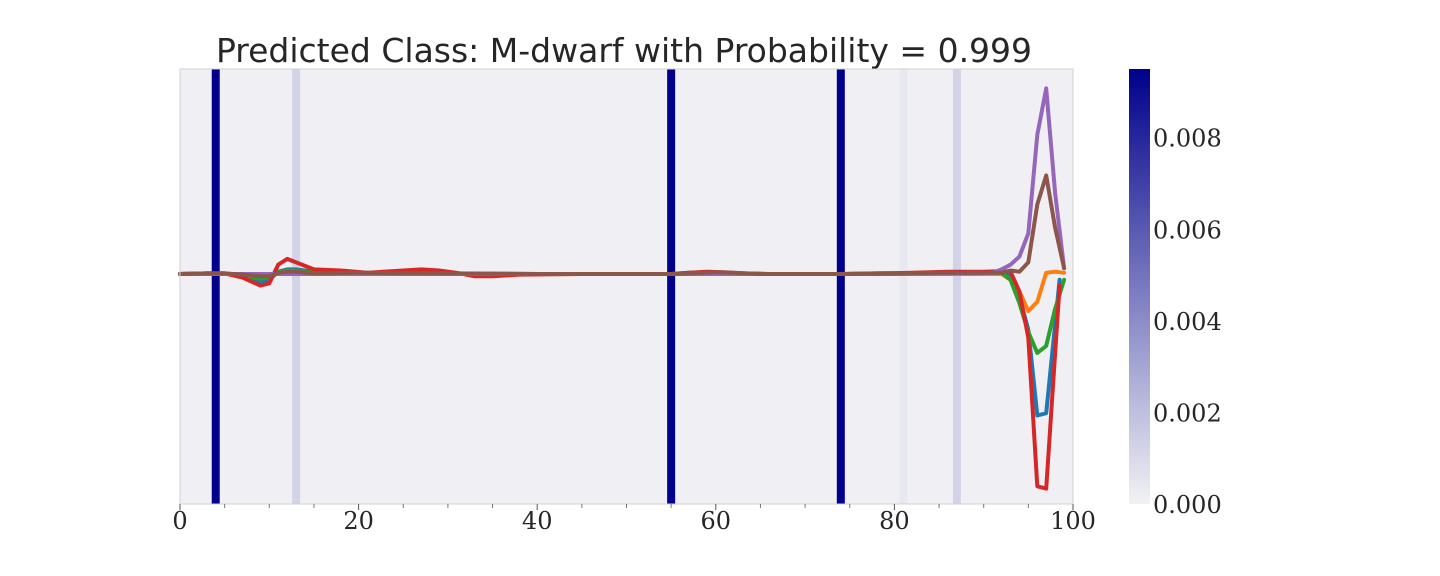  I want to click on series-line, so click(622, 226).